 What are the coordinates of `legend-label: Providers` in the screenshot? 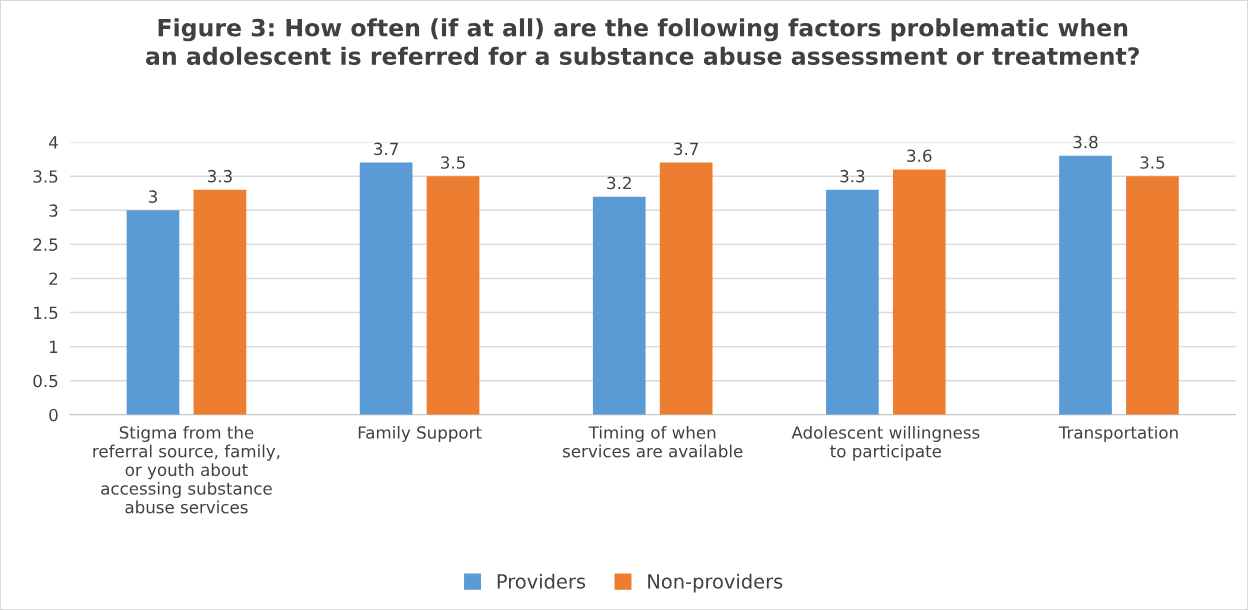 It's located at (541, 581).